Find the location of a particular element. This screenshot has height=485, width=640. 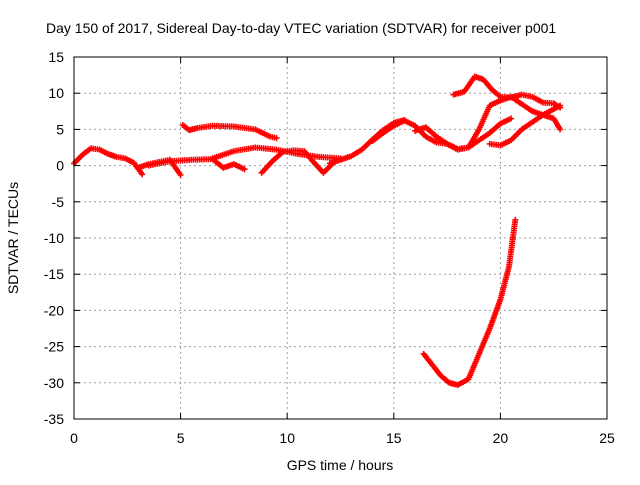

y-tick-label: 15 is located at coordinates (56, 57).